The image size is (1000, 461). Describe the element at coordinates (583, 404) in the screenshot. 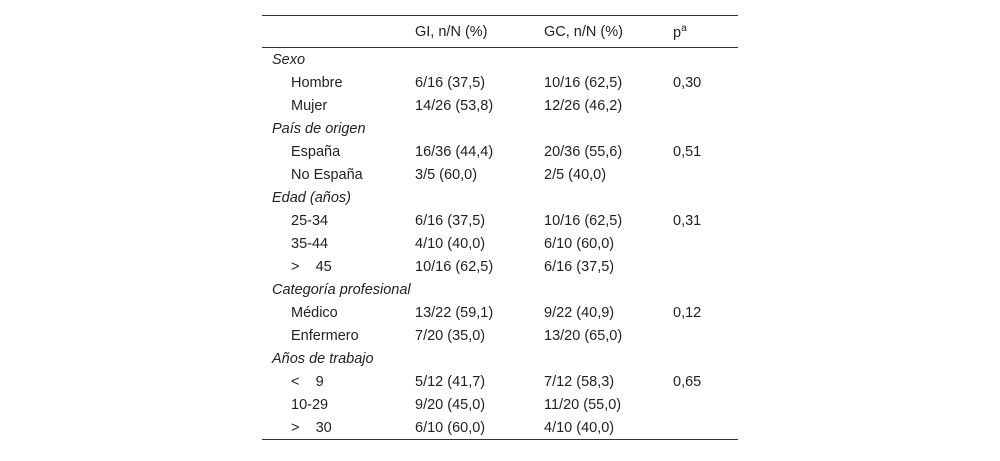

I see `table-cell: 11/20 (55,0)` at that location.